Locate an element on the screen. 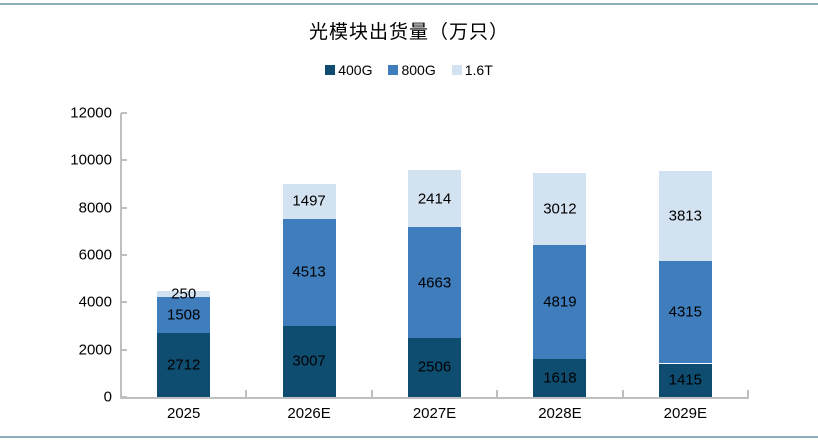 The height and width of the screenshot is (446, 818). data-label: 3012 is located at coordinates (560, 209).